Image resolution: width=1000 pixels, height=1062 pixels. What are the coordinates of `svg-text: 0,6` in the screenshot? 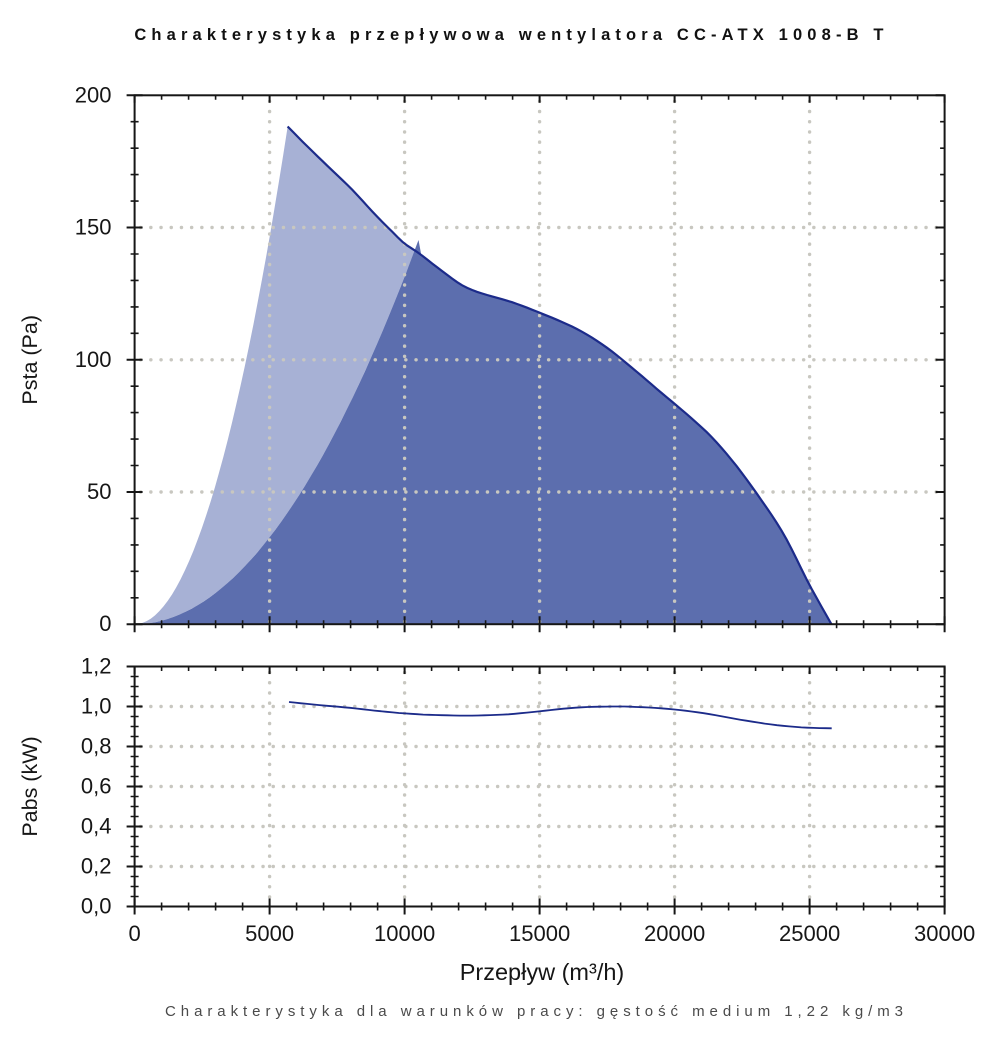 It's located at (96, 786).